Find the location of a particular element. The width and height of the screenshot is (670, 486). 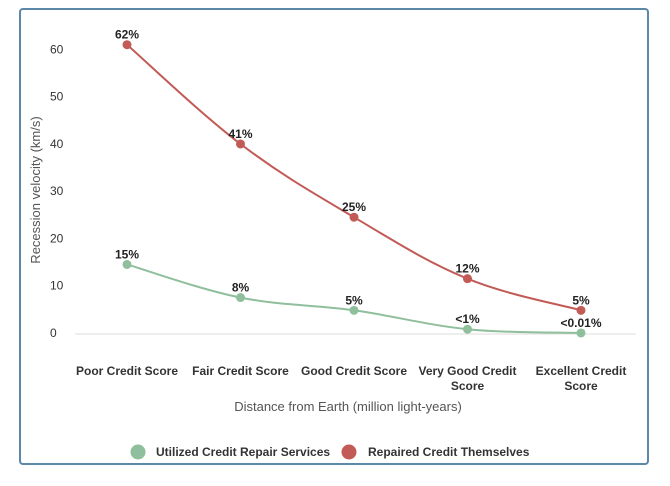

data-label: 8% is located at coordinates (241, 288).